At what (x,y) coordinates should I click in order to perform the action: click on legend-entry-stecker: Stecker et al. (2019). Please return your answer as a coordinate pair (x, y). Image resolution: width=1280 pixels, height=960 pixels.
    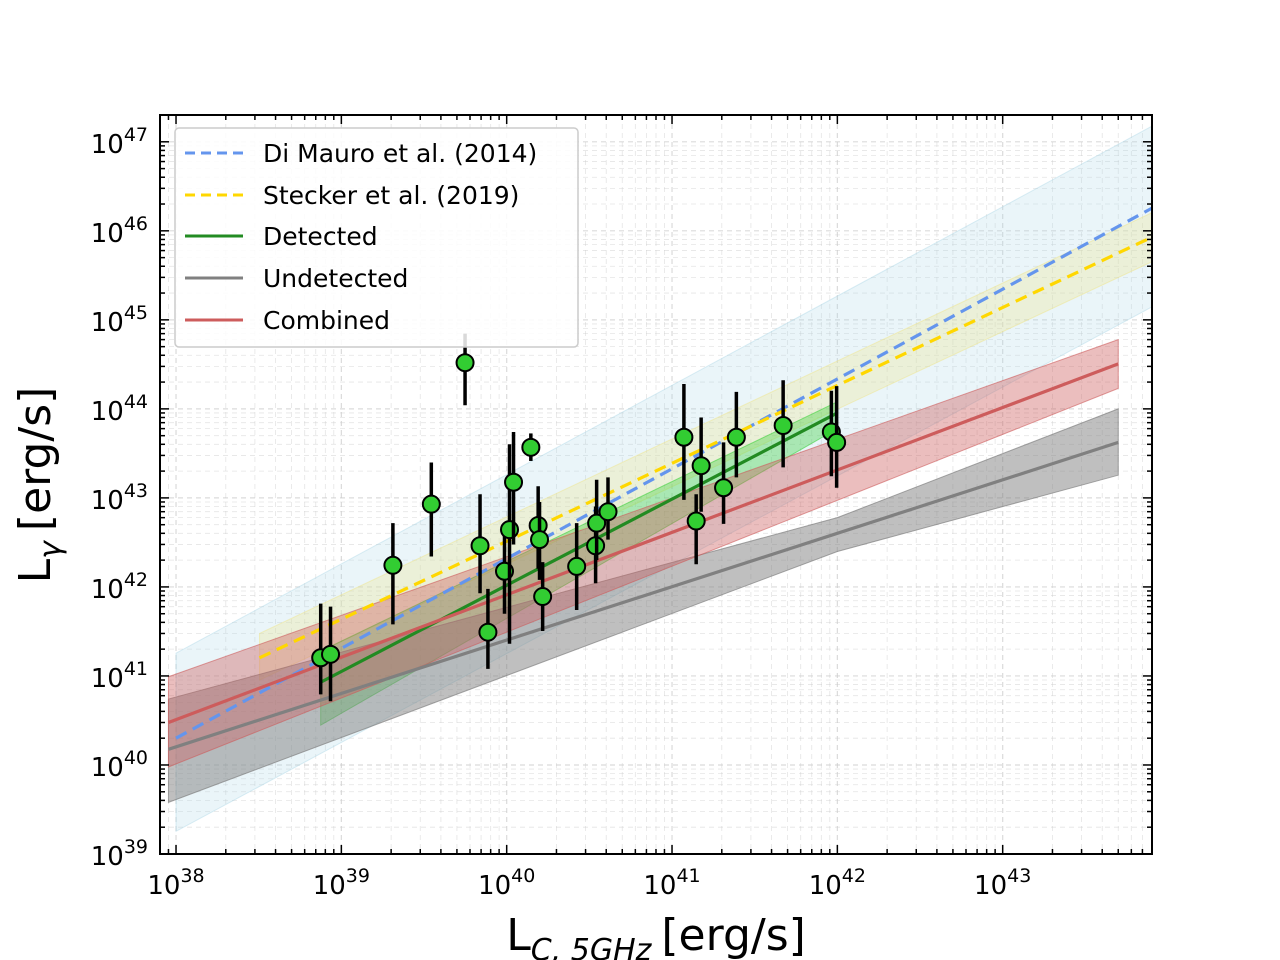
    Looking at the image, I should click on (352, 195).